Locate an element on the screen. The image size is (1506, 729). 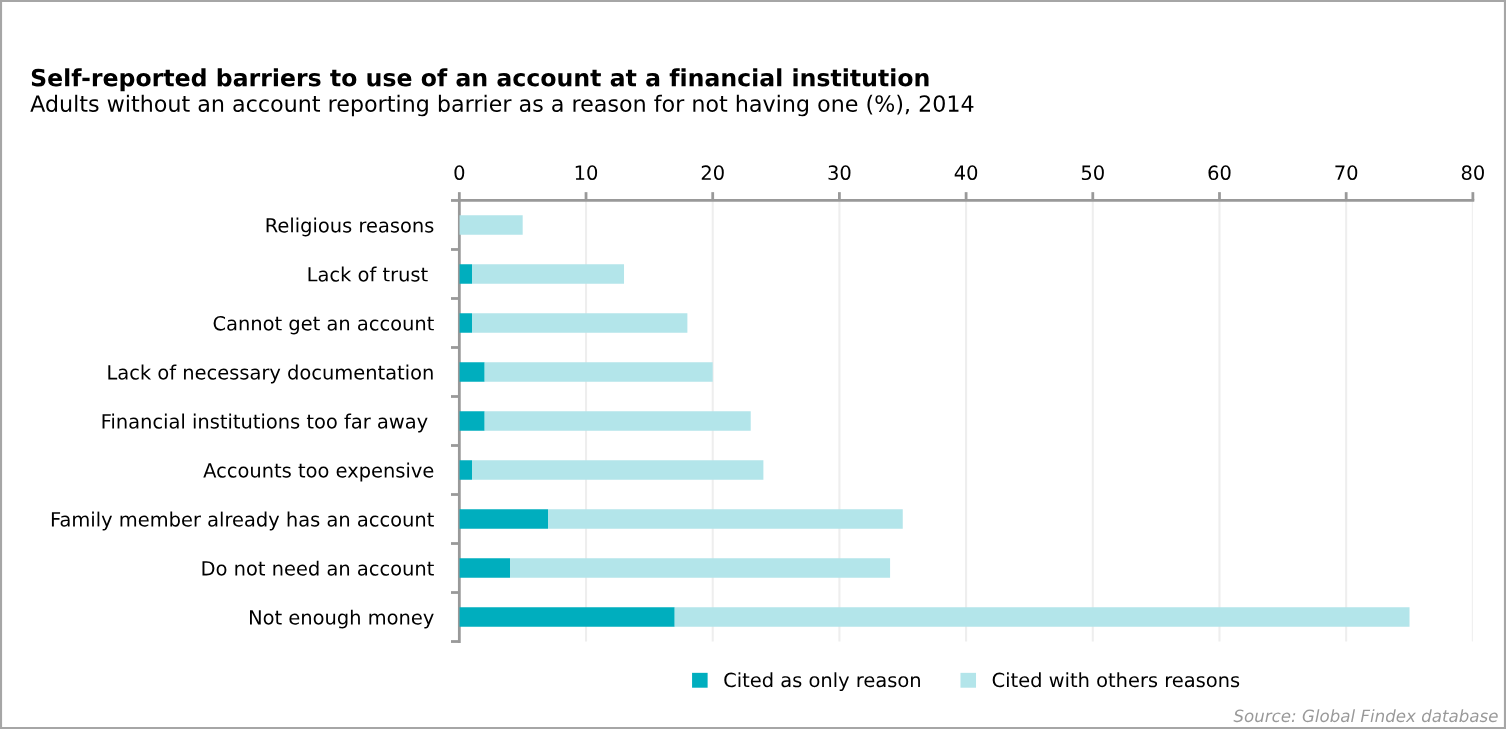
y-tick-label: Cannot get an account is located at coordinates (323, 325).